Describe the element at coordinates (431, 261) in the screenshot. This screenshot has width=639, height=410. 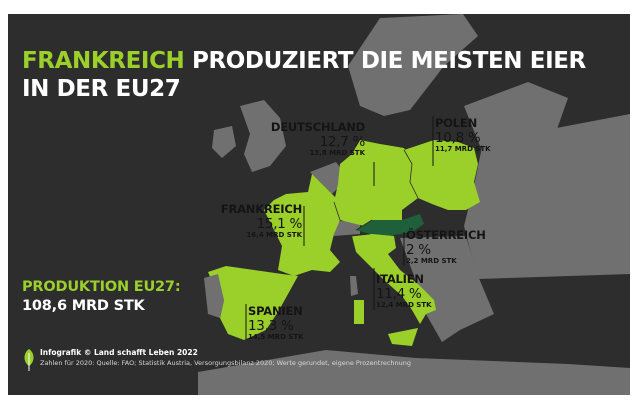
I see `country-amount: 2,2 MRD STK` at that location.